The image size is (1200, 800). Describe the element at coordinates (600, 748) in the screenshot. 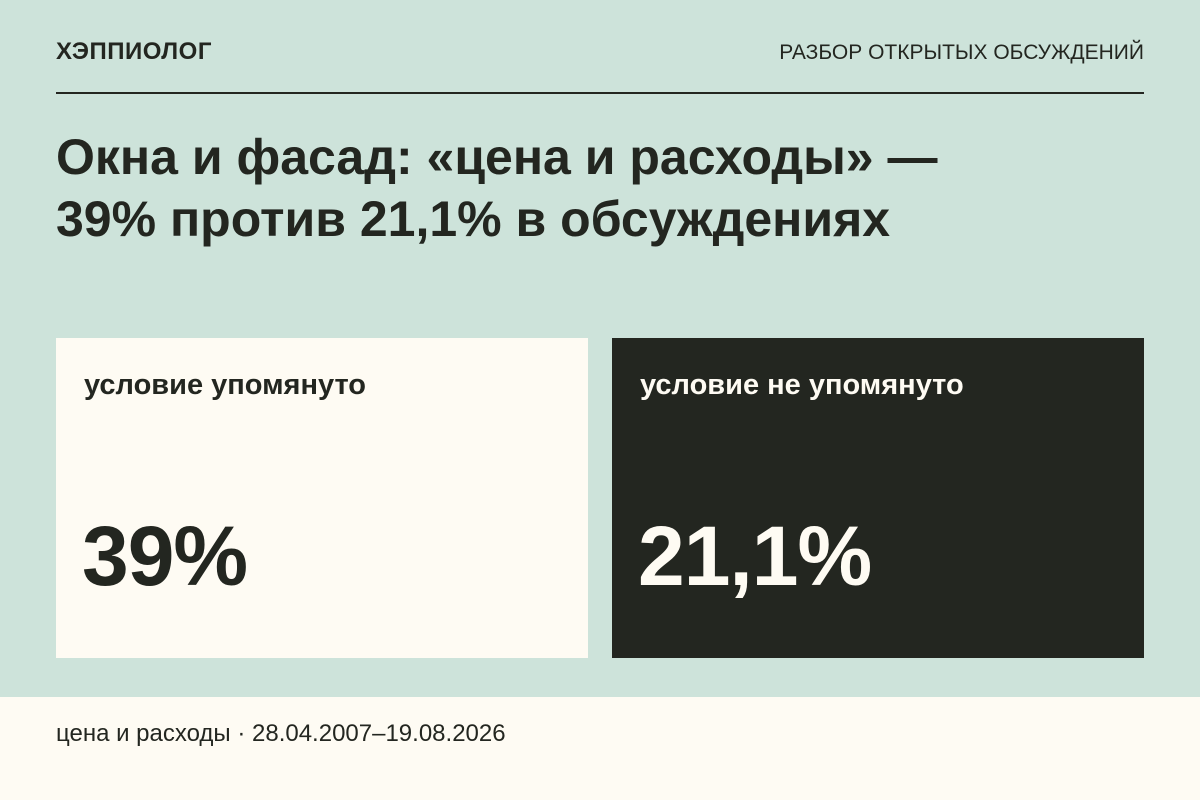

I see `footer: цена и расходы · 28.04.2007–19.08.2026` at that location.